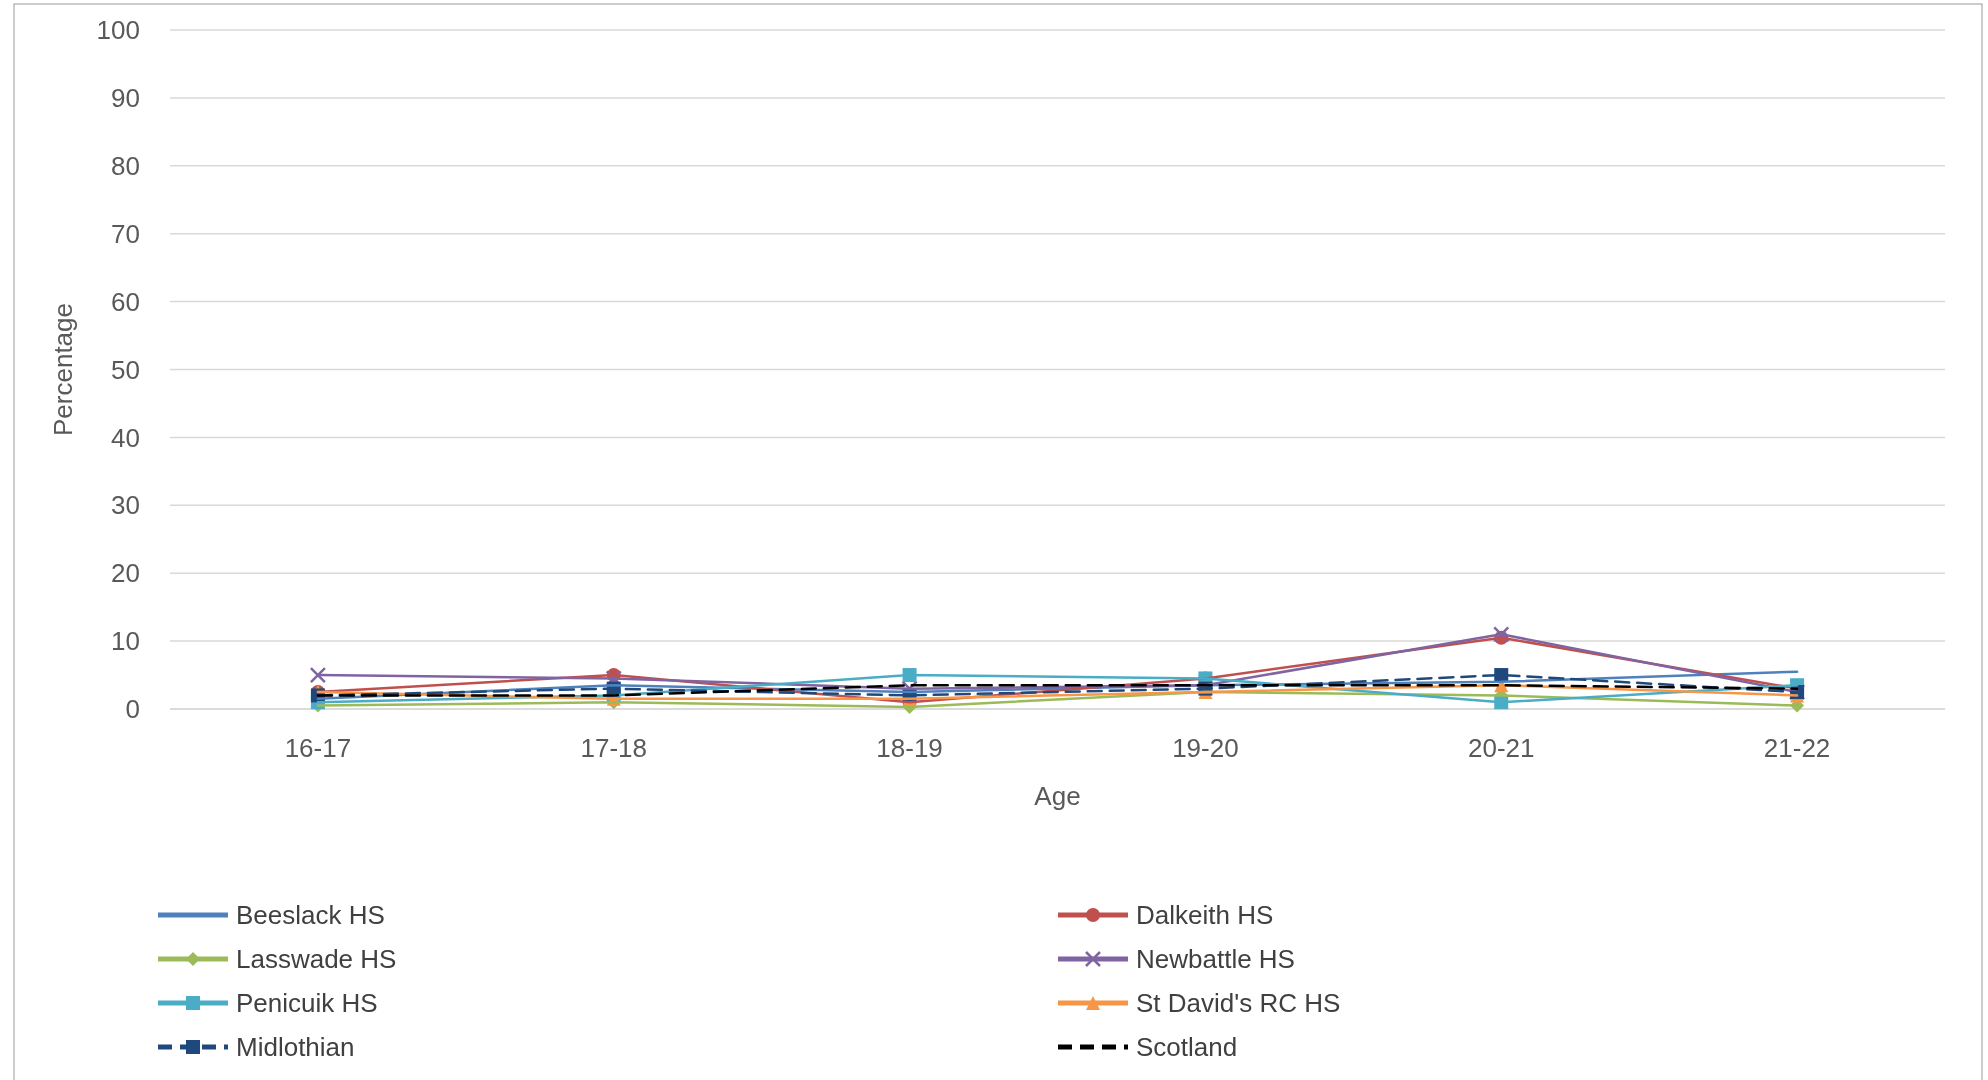 Image resolution: width=1988 pixels, height=1080 pixels. What do you see at coordinates (1501, 748) in the screenshot?
I see `x-tick-label: 20-21` at bounding box center [1501, 748].